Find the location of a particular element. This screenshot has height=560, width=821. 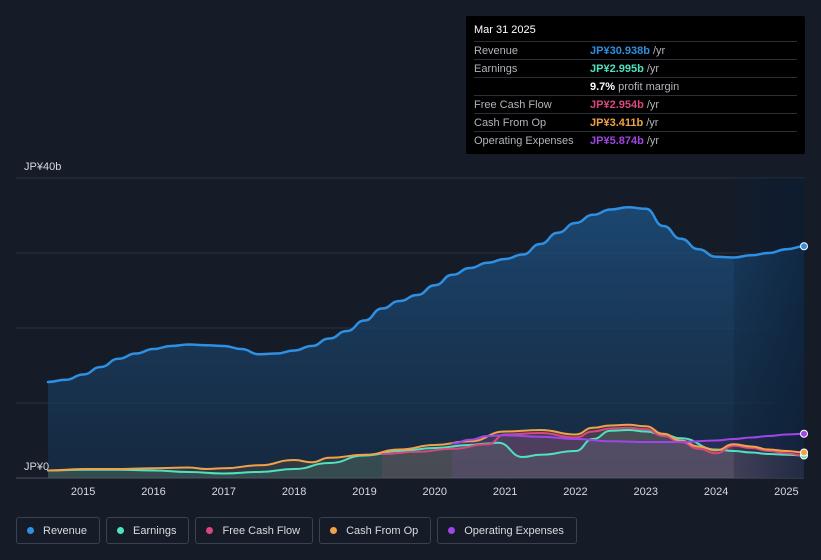

legend-item-cash-from-op: Cash From Op is located at coordinates (375, 530).